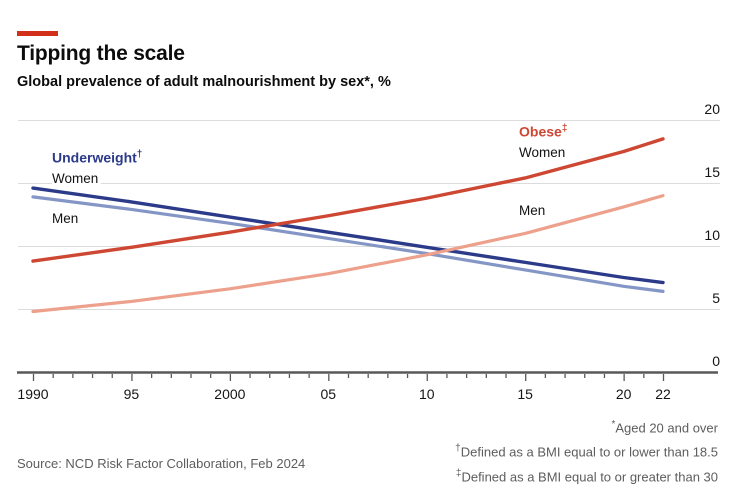 The height and width of the screenshot is (485, 747). I want to click on obese-women-label: Women, so click(544, 153).